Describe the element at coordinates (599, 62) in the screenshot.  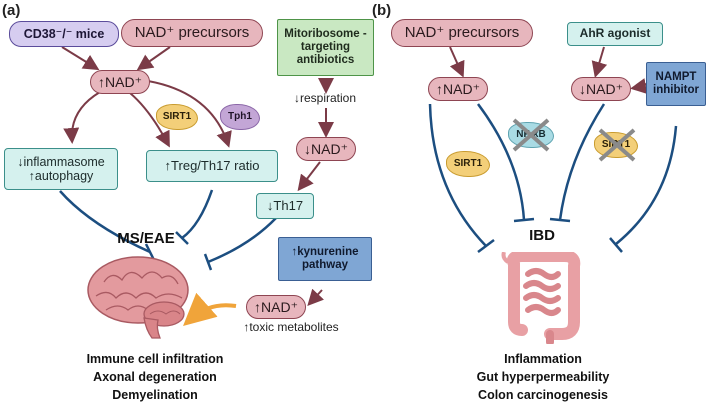
I see `arrow-b-ahr-to-nad` at that location.